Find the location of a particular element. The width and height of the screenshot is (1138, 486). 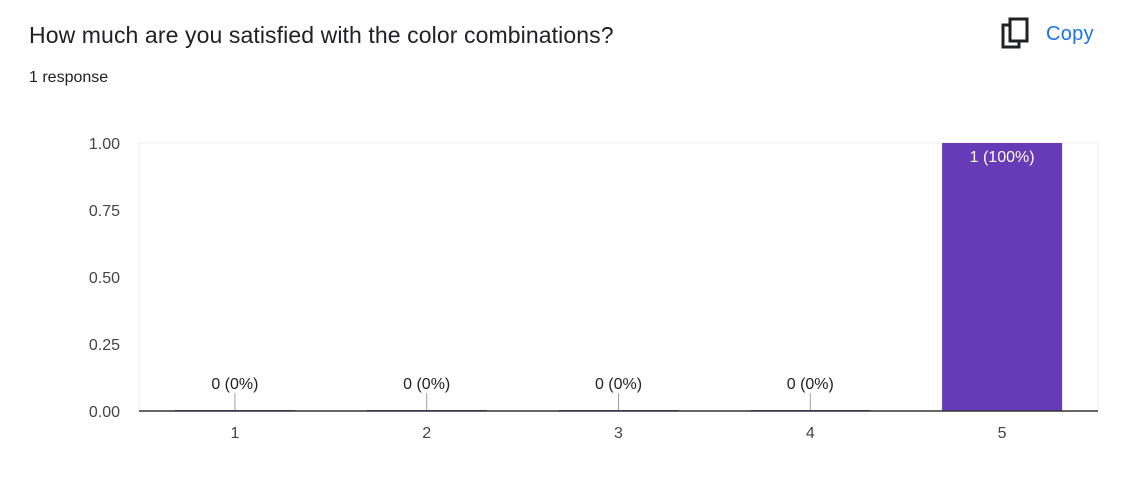

response-count: 1 response is located at coordinates (69, 77).